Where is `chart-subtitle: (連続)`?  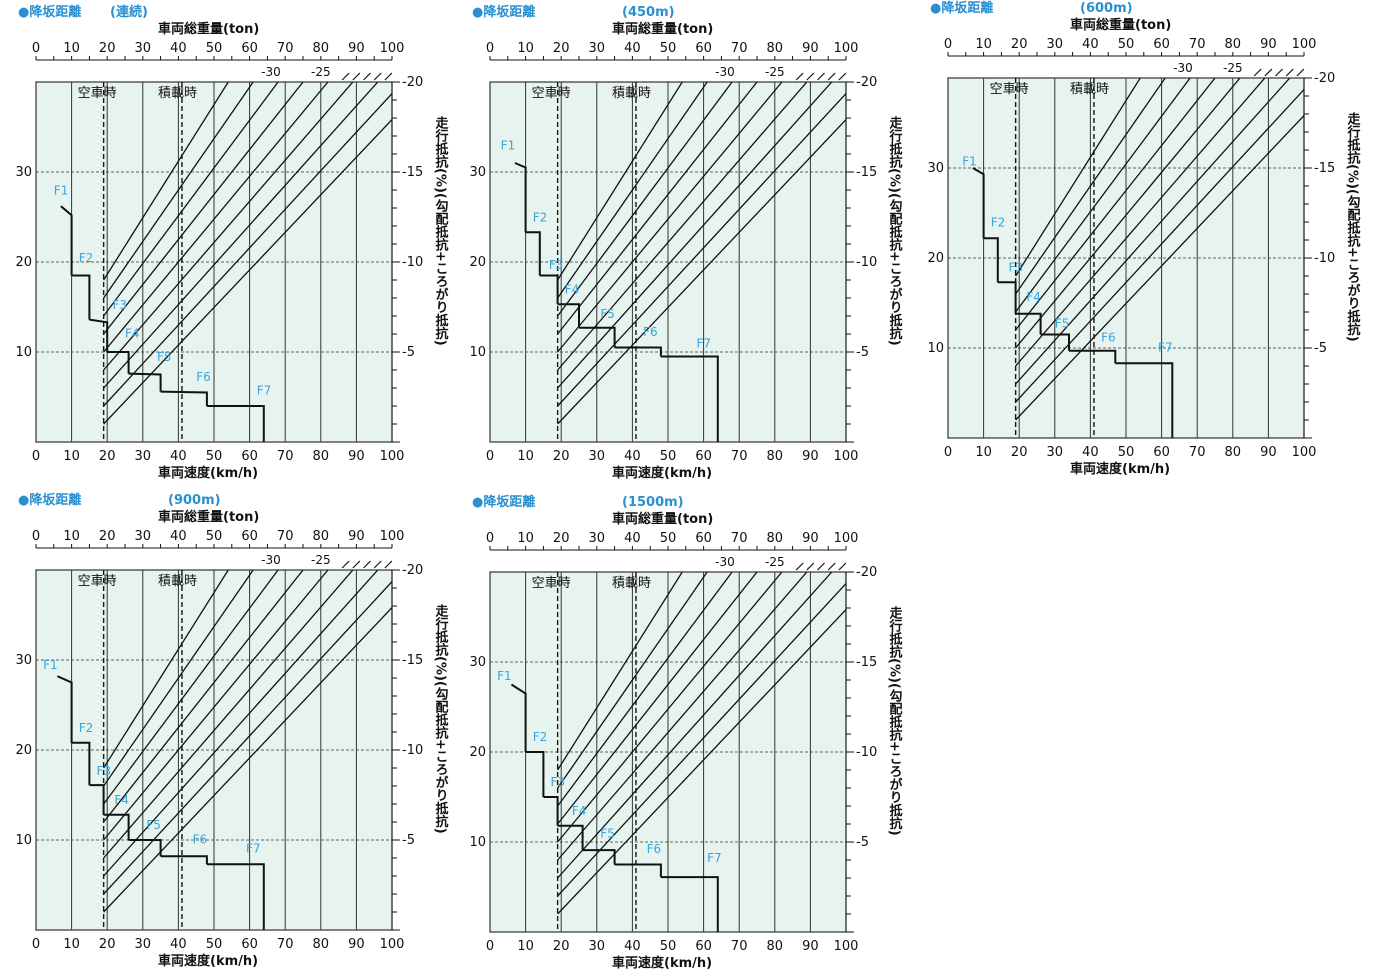
chart-subtitle: (連続) is located at coordinates (129, 12).